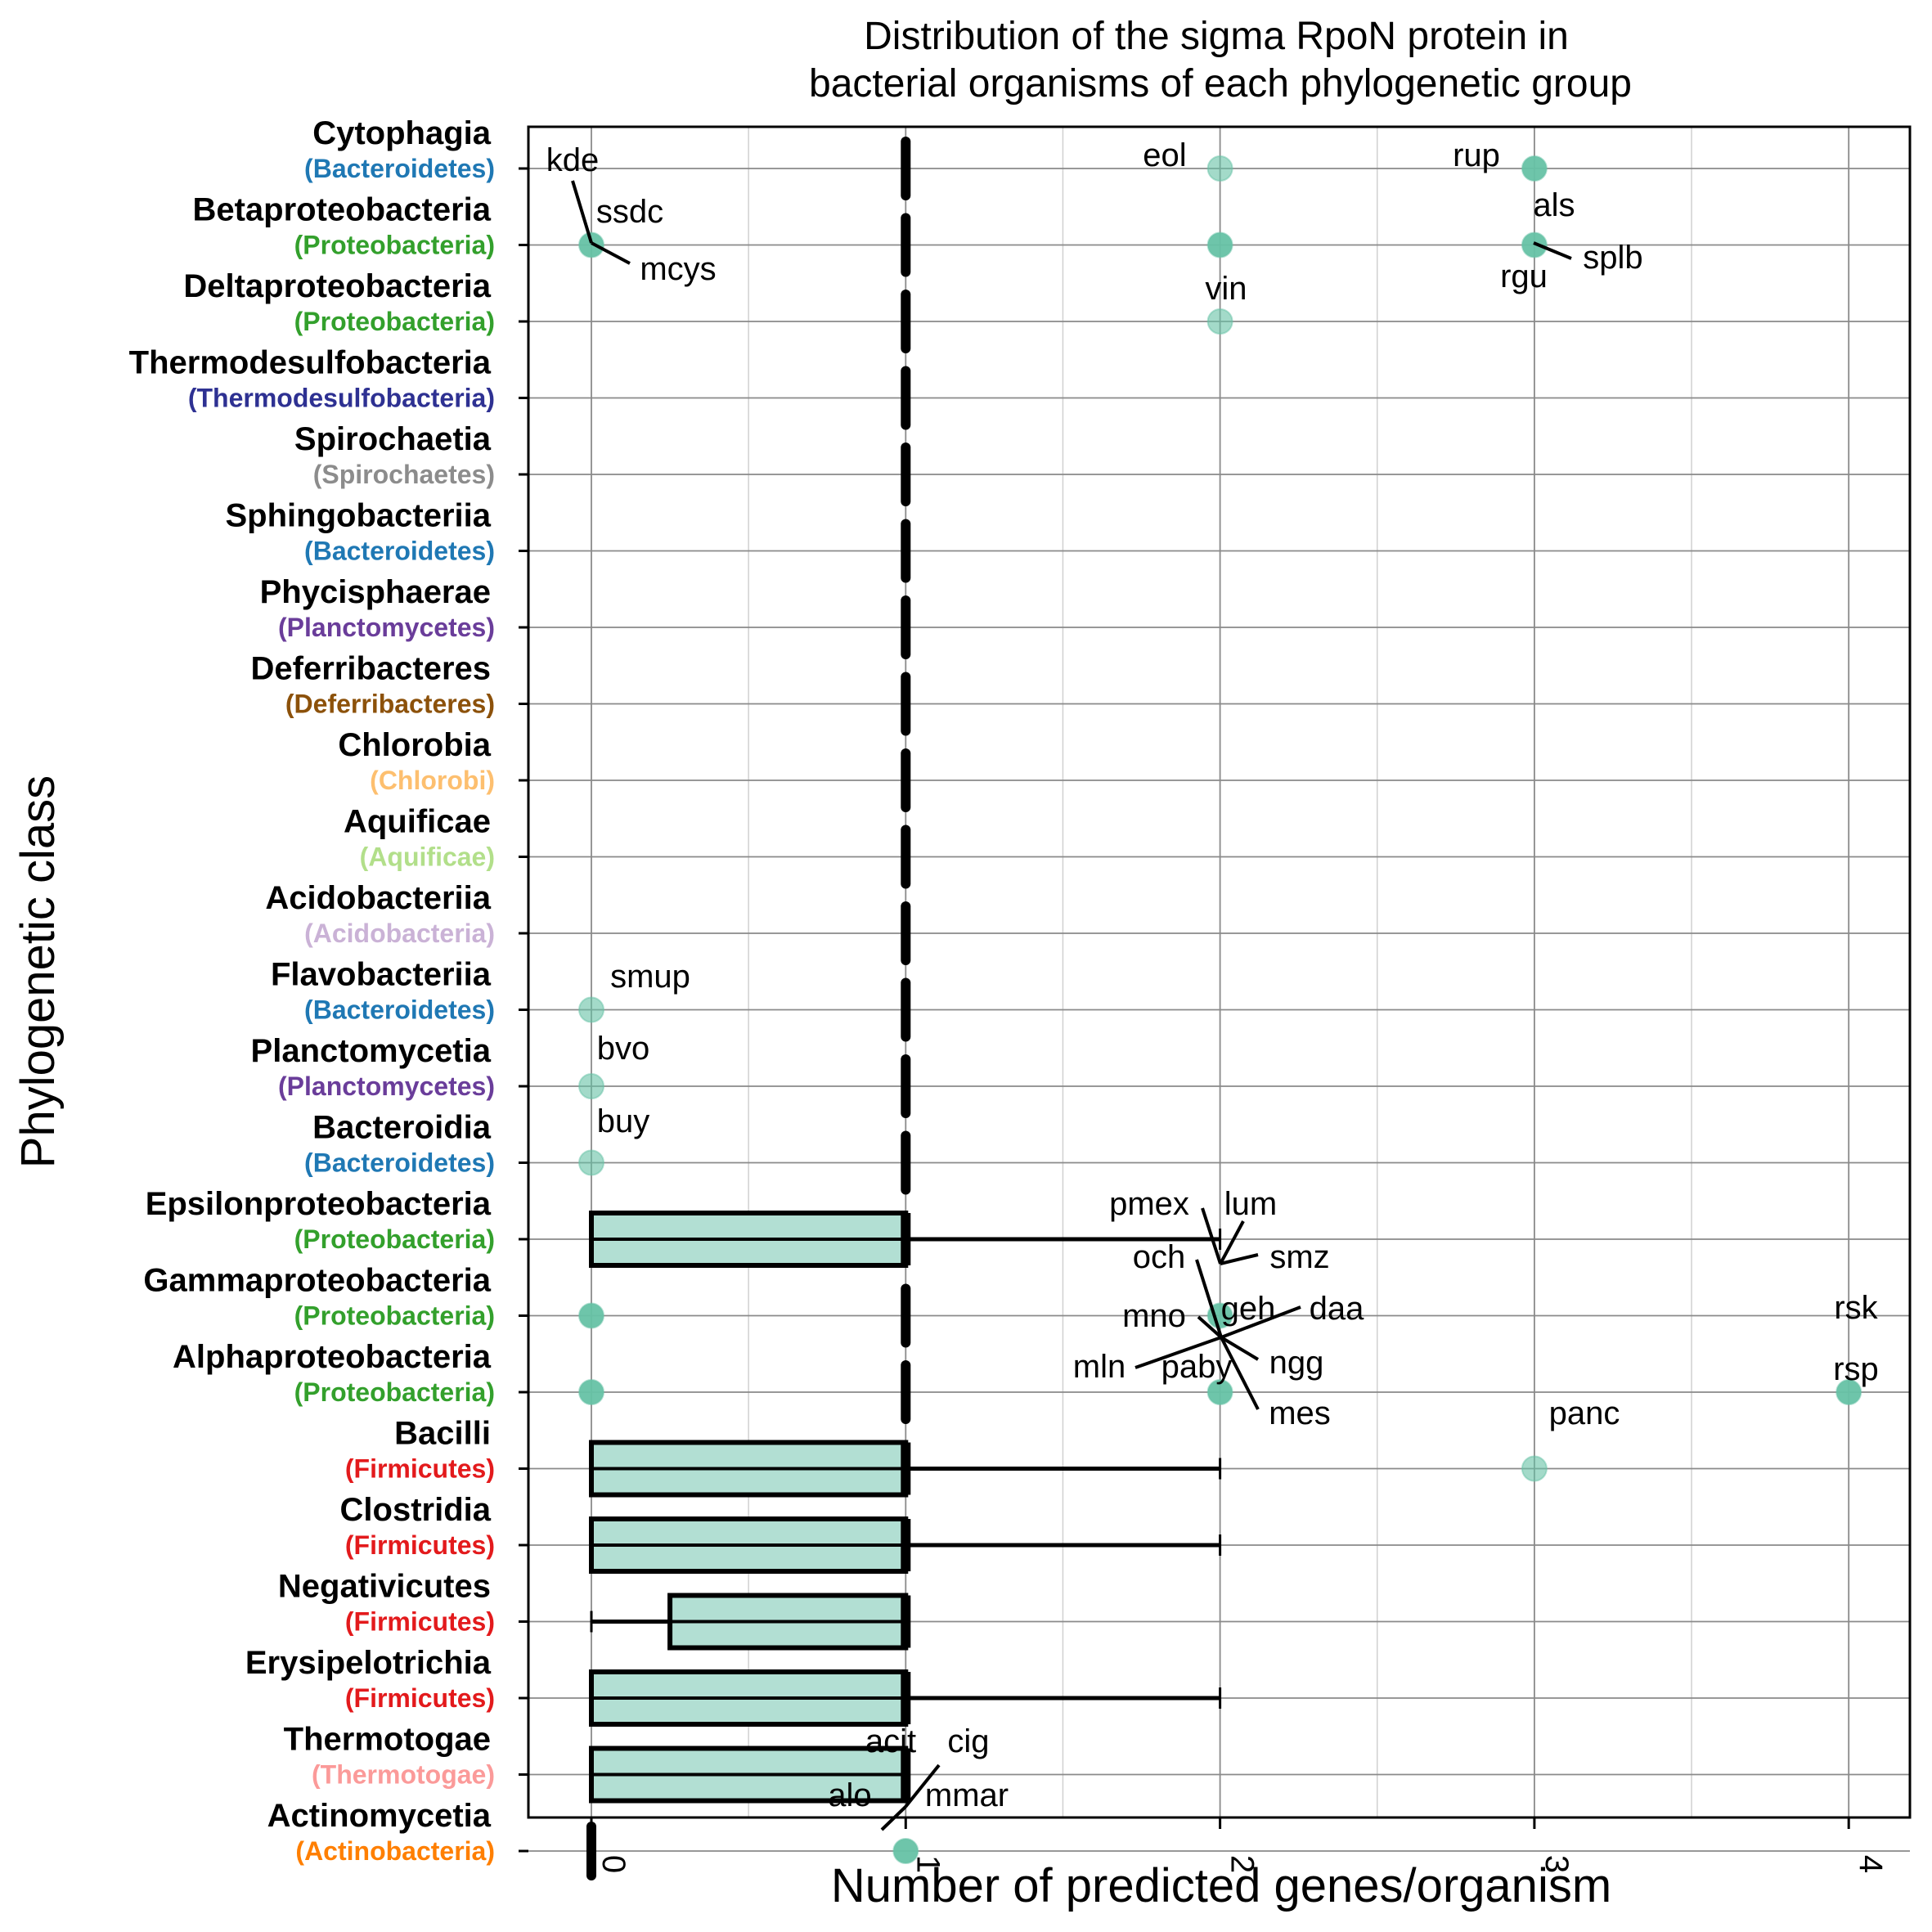 The width and height of the screenshot is (1932, 1932). Describe the element at coordinates (402, 133) in the screenshot. I see `category-label: Cytophagia` at that location.